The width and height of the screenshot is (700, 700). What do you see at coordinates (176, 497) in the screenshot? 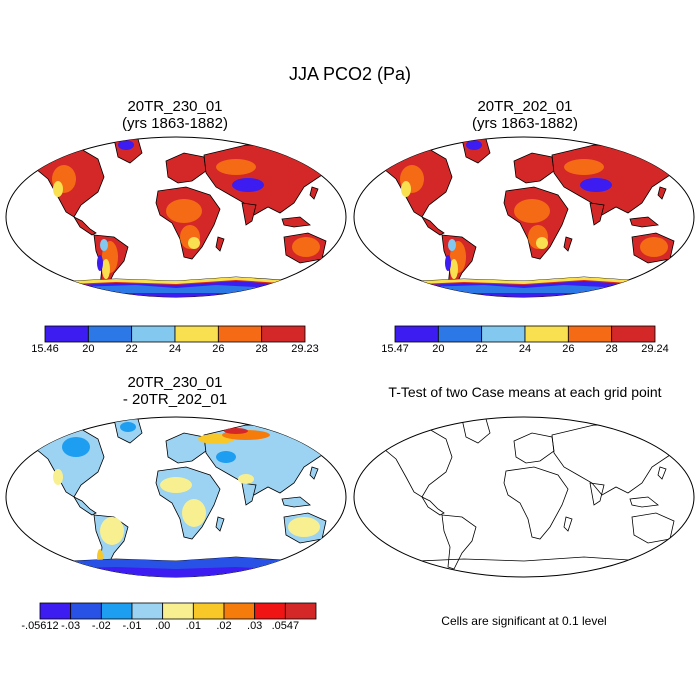
I see `map-bottom-left` at bounding box center [176, 497].